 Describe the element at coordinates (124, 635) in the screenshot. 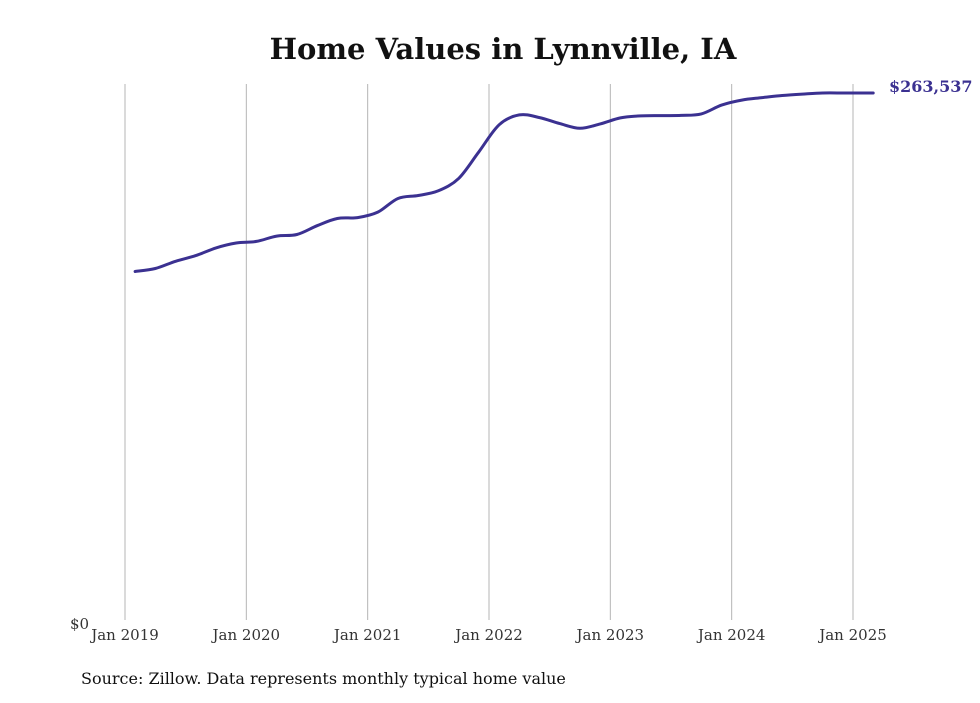

I see `x-tick-label: Jan 2019` at that location.